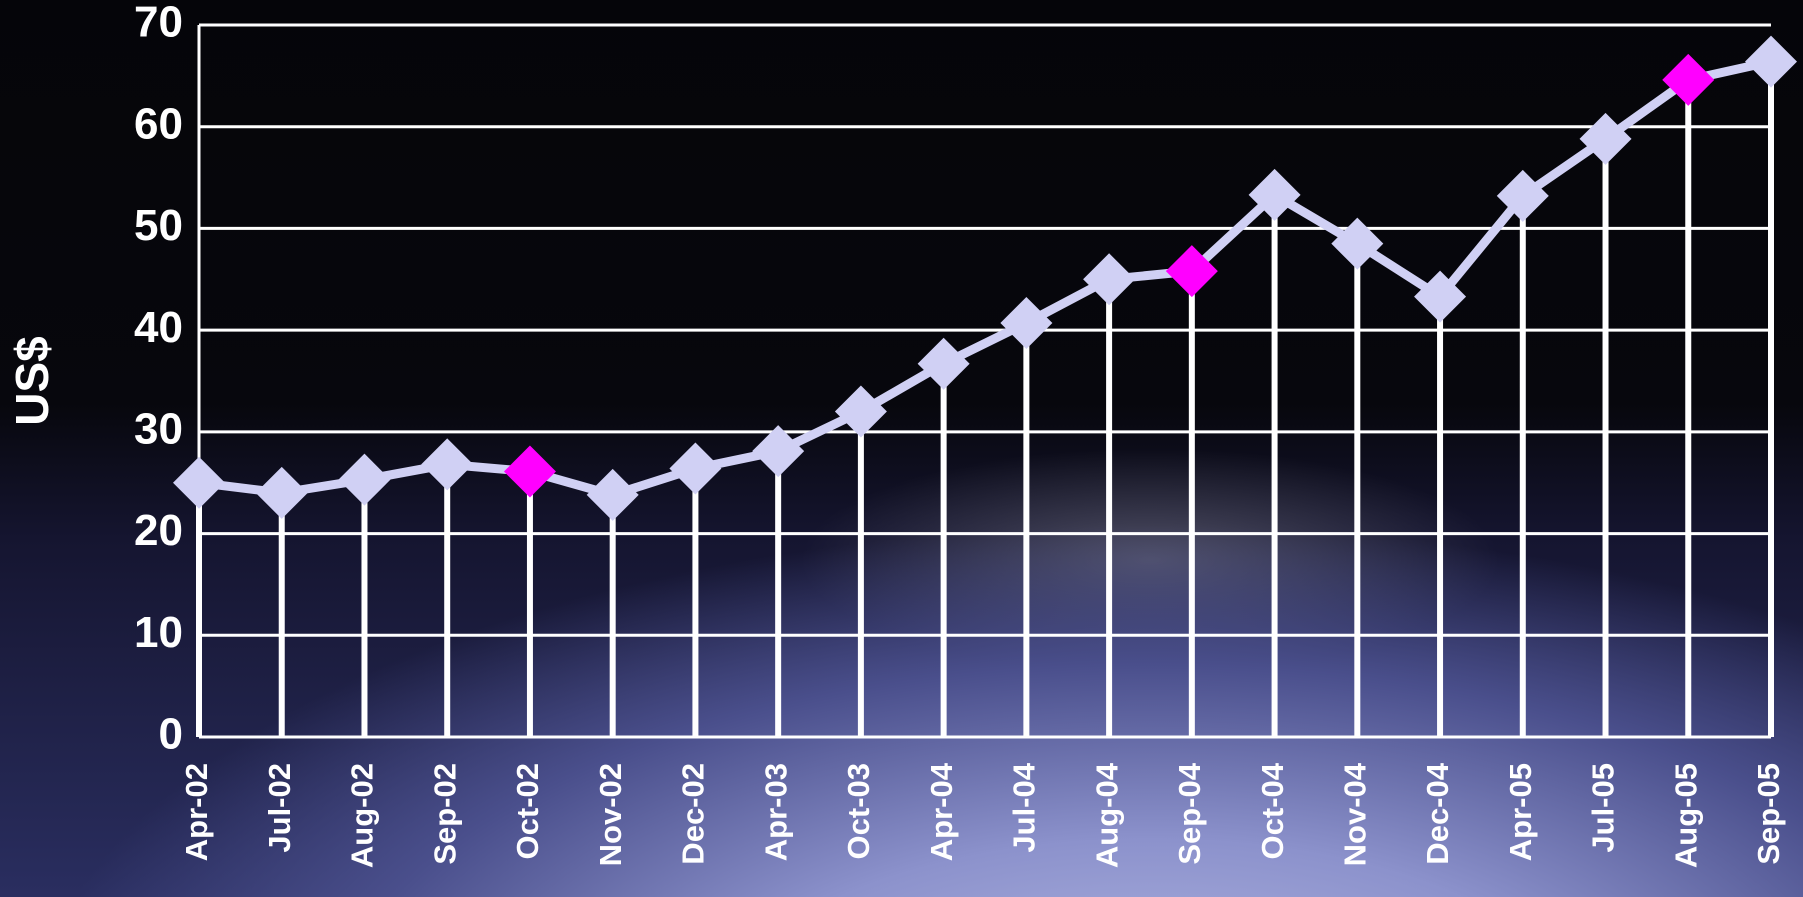  I want to click on x-tick-label: Aug-05, so click(1685, 815).